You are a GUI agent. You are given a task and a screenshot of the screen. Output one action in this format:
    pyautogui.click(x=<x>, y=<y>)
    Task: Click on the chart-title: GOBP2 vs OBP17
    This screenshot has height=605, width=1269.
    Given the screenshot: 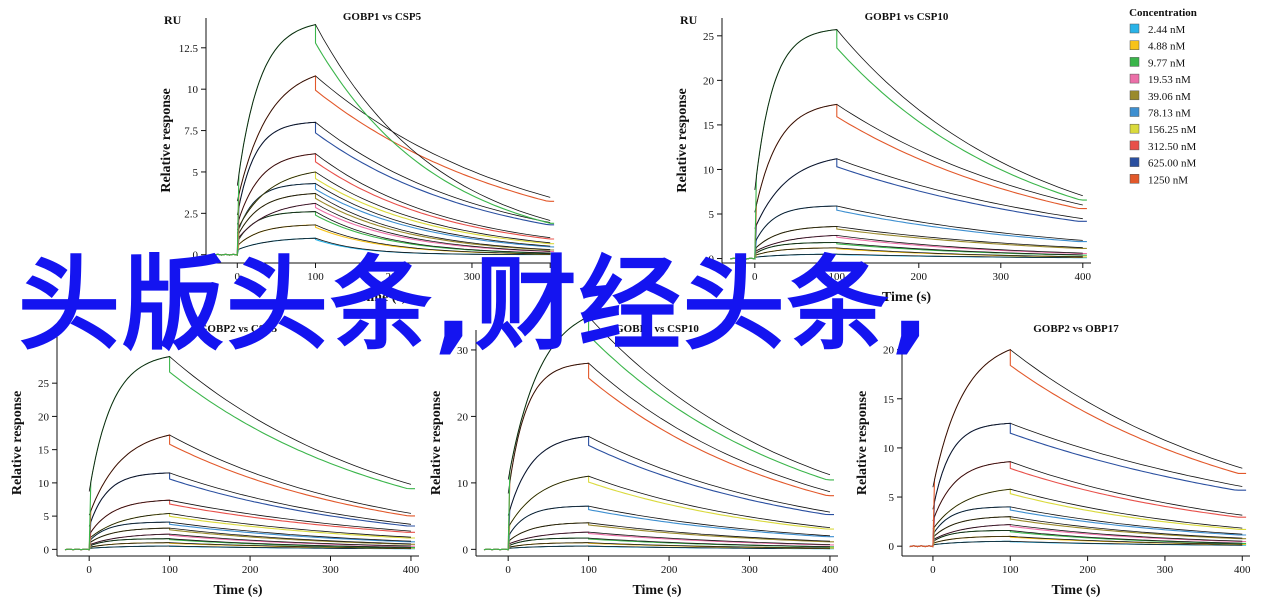 What is the action you would take?
    pyautogui.click(x=1076, y=329)
    